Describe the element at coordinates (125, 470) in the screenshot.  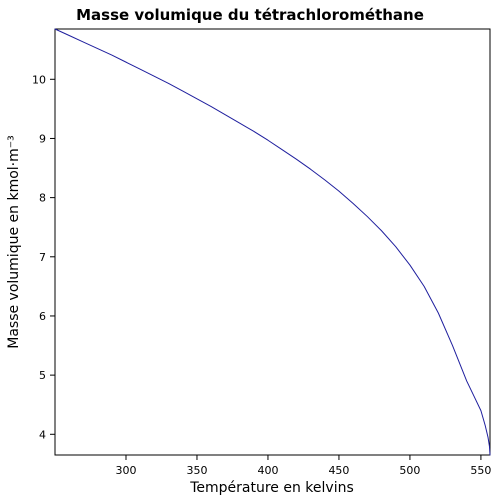
I see `x-tick-label: 300` at that location.